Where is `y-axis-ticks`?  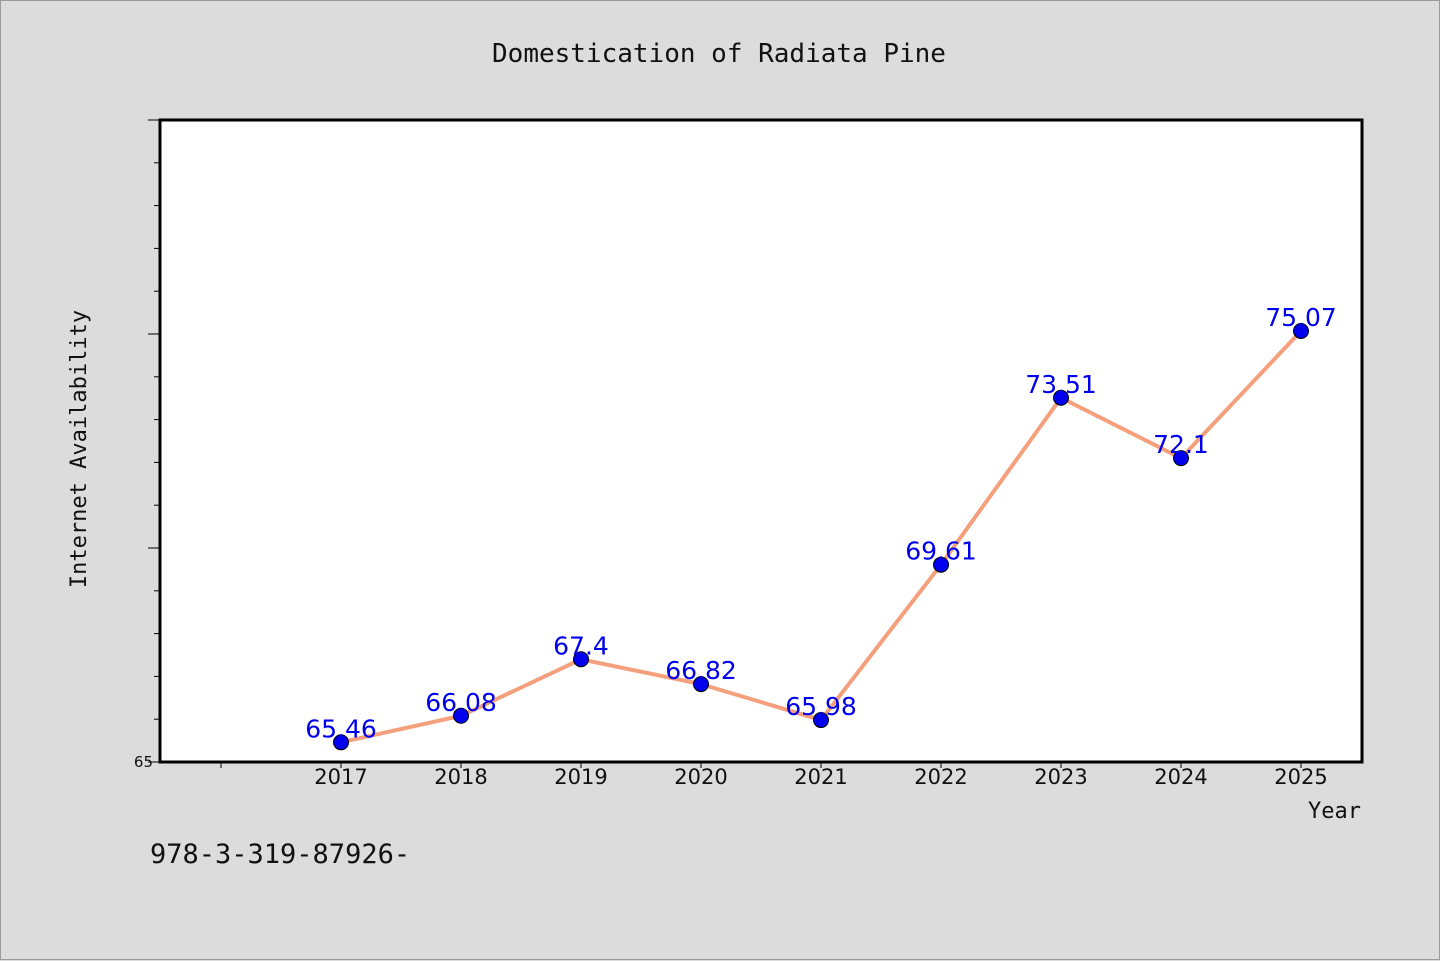
y-axis-ticks is located at coordinates (154, 441).